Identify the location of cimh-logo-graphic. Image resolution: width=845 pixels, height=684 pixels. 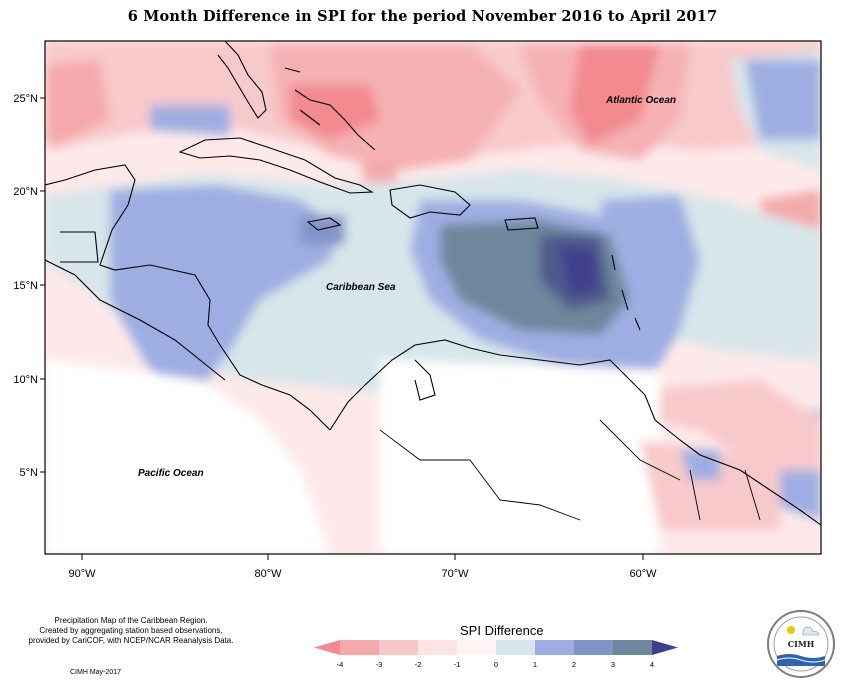
(801, 644).